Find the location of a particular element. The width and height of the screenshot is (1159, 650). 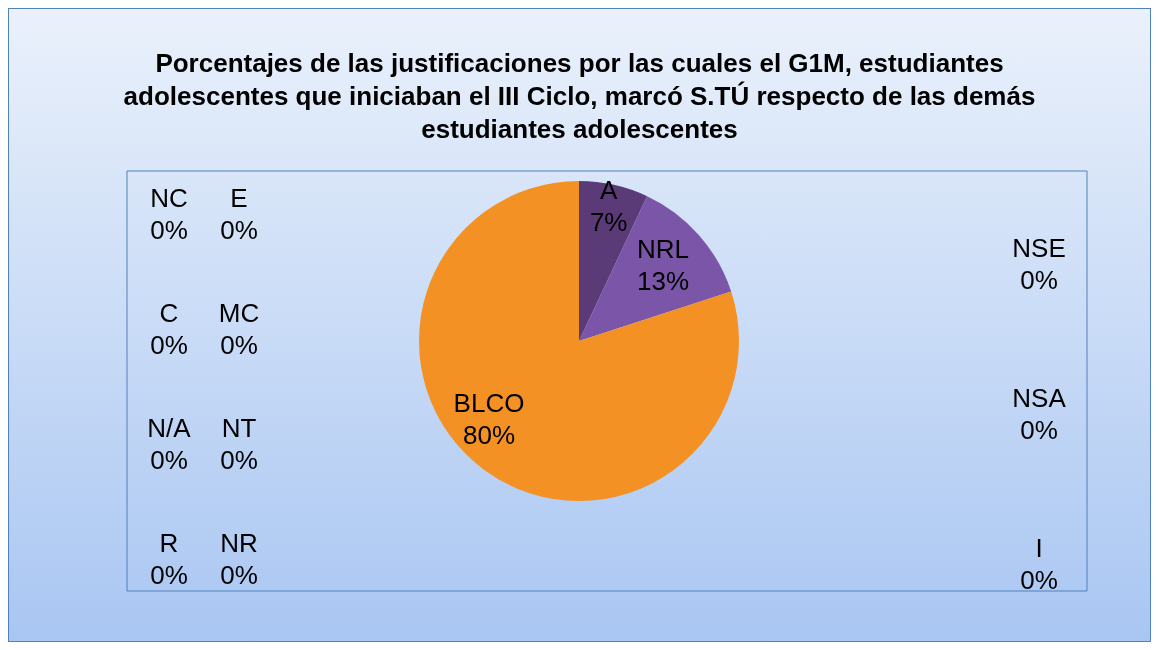

category-label: C is located at coordinates (169, 313).